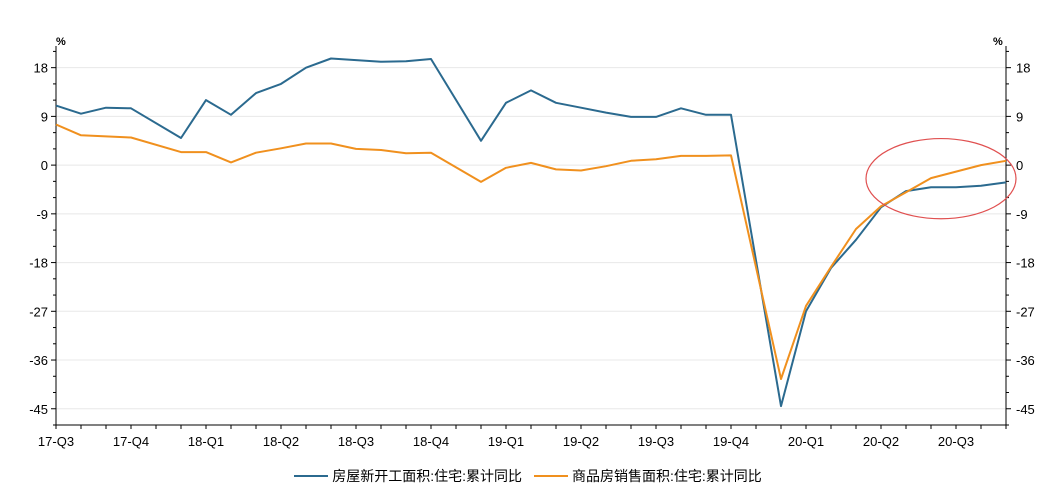 The image size is (1056, 492). I want to click on legend-swatch-sales-area, so click(551, 476).